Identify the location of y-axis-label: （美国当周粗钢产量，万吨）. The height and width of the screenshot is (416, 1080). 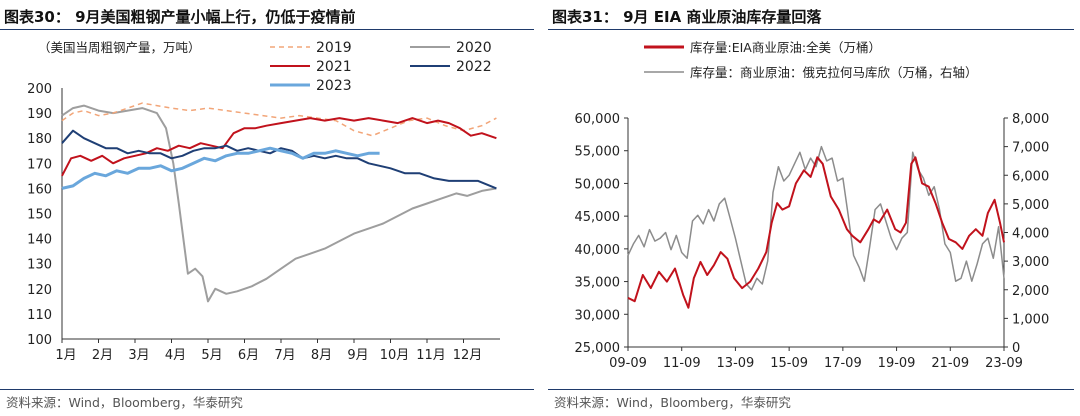
(119, 47).